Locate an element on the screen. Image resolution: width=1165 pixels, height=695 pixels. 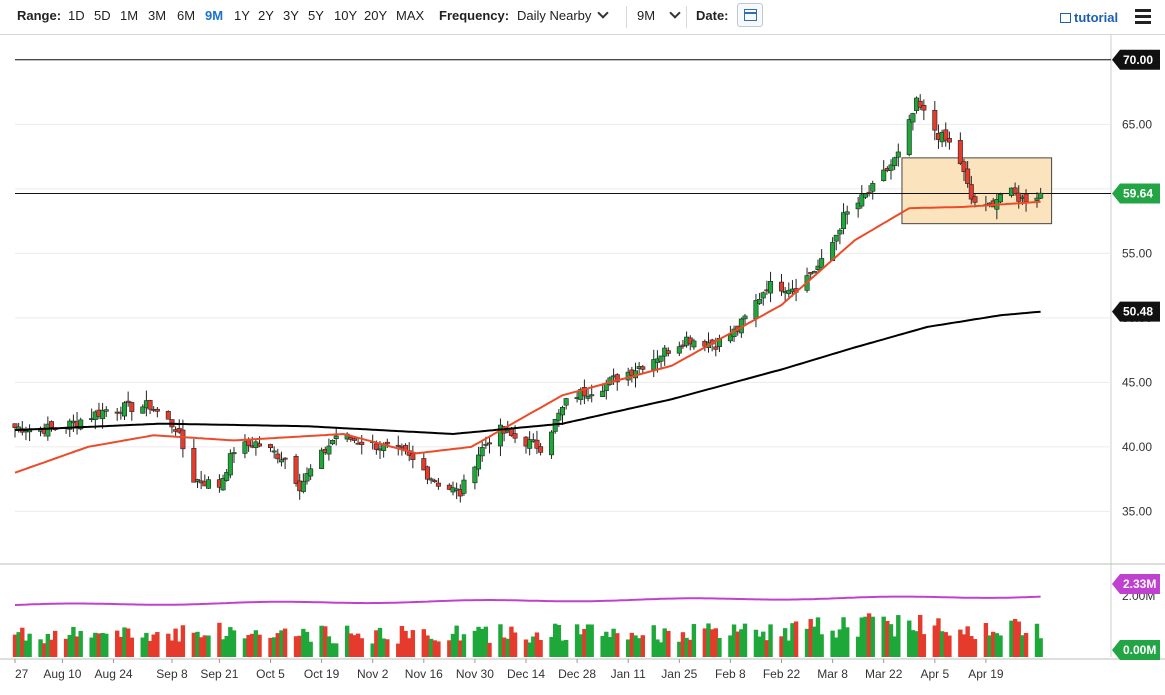
range-button-3y: 3Y is located at coordinates (291, 15).